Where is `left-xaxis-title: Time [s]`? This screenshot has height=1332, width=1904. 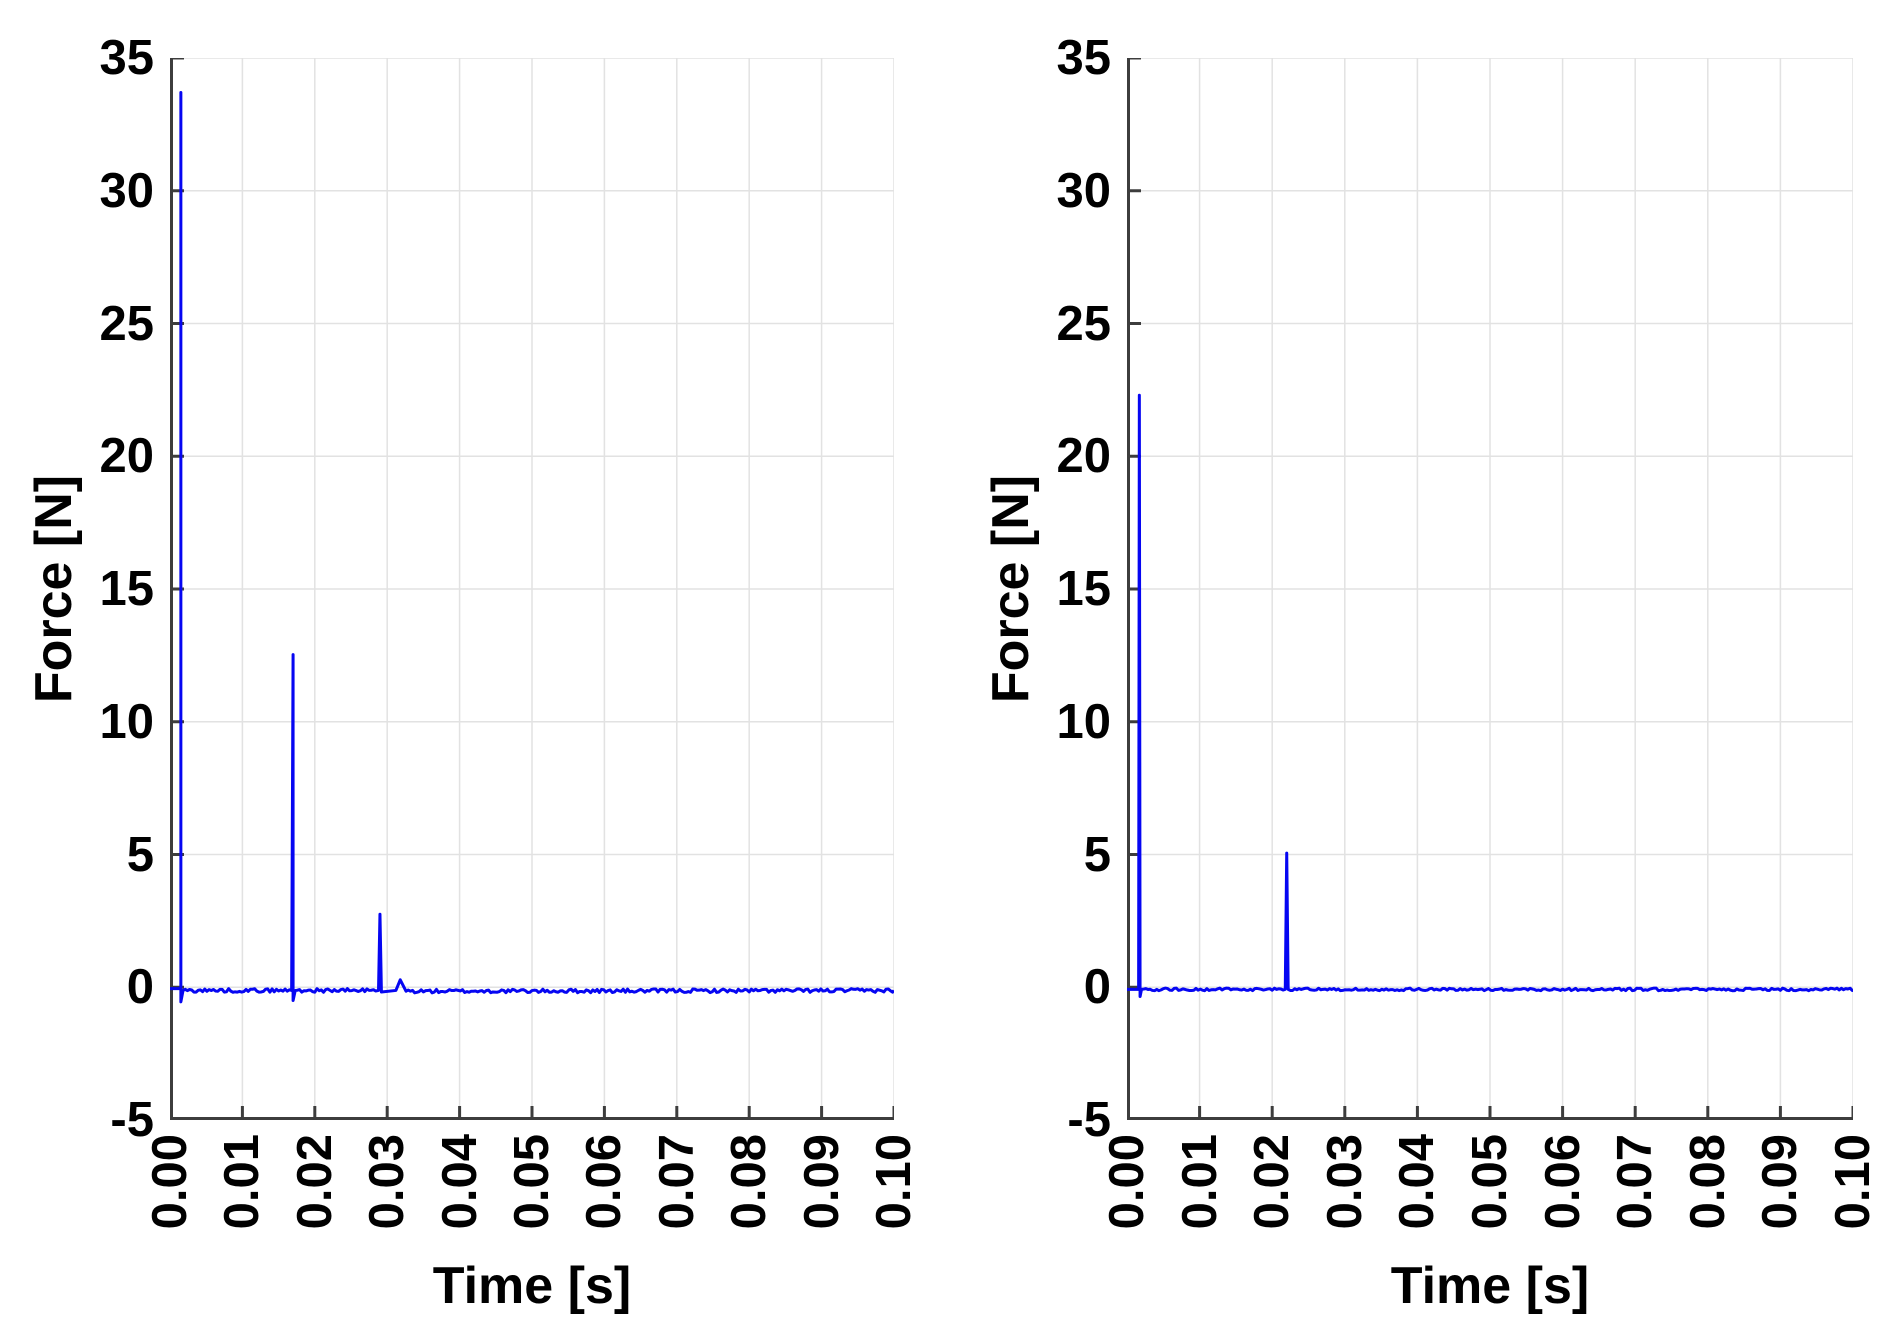 left-xaxis-title: Time [s] is located at coordinates (532, 1286).